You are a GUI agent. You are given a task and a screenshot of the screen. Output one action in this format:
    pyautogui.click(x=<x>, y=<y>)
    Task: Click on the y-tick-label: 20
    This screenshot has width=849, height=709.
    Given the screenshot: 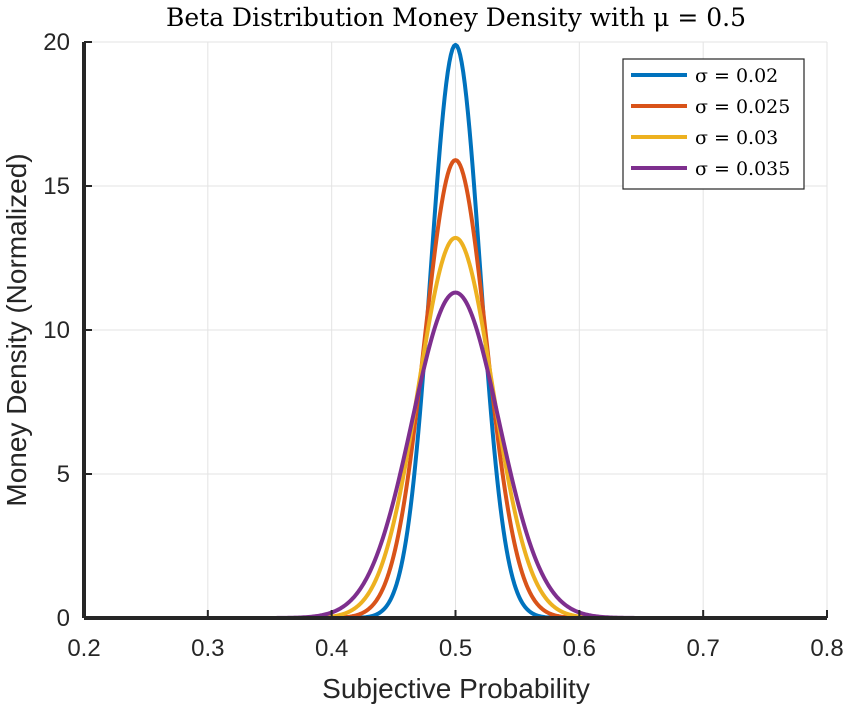 What is the action you would take?
    pyautogui.click(x=56, y=42)
    